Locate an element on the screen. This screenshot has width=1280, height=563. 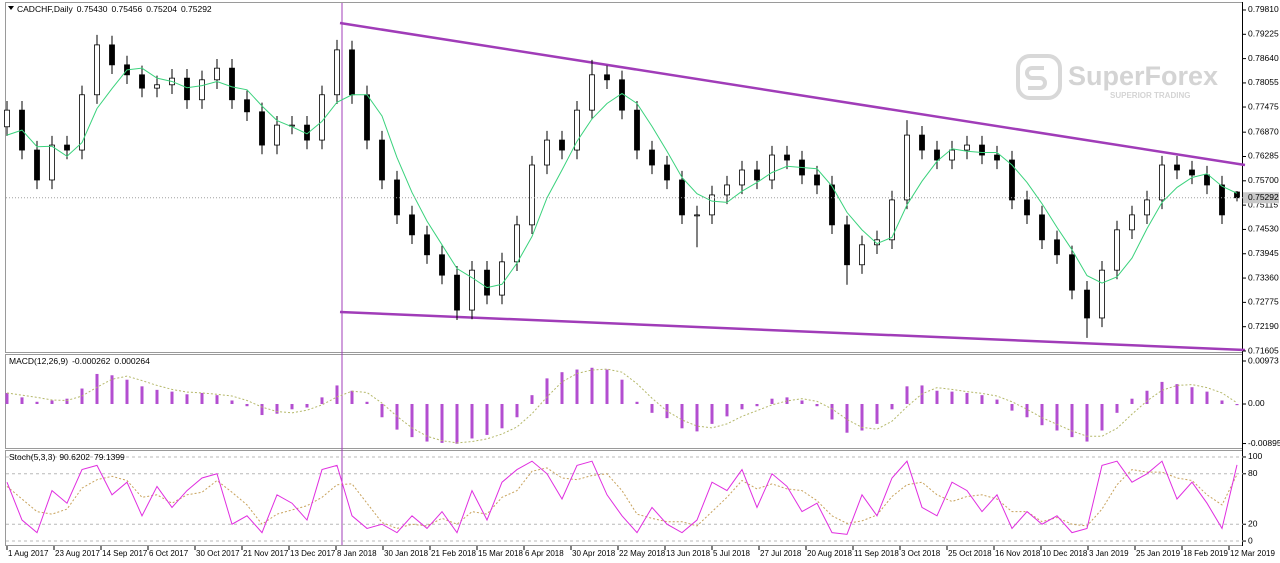
x-tick-label: 8 Jan 2018 is located at coordinates (357, 553).